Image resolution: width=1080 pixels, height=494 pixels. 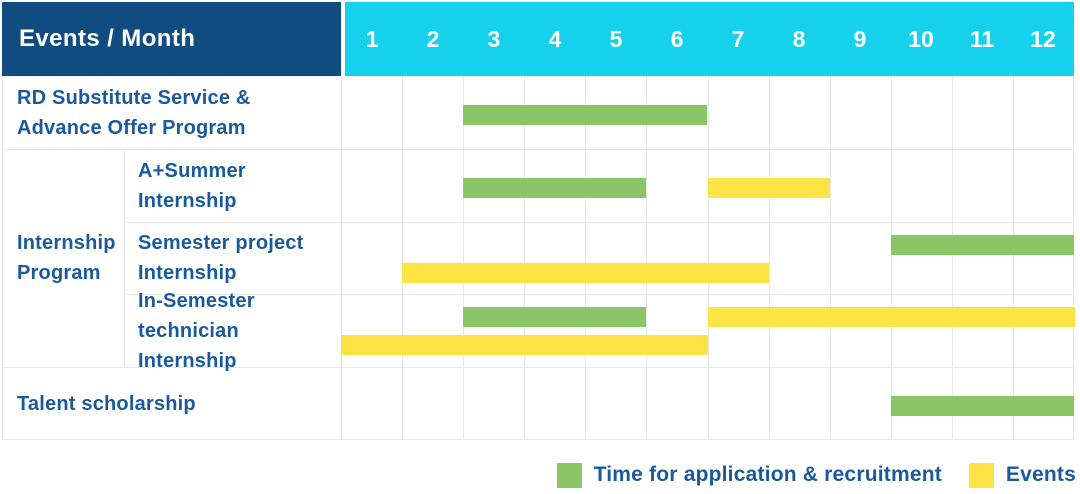 I want to click on table-border-bottom, so click(x=538, y=439).